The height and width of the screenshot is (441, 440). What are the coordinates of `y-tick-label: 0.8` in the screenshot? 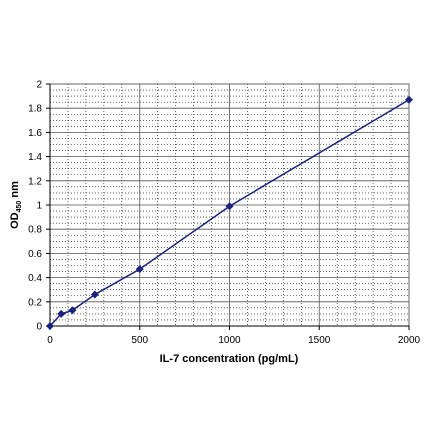 It's located at (35, 230).